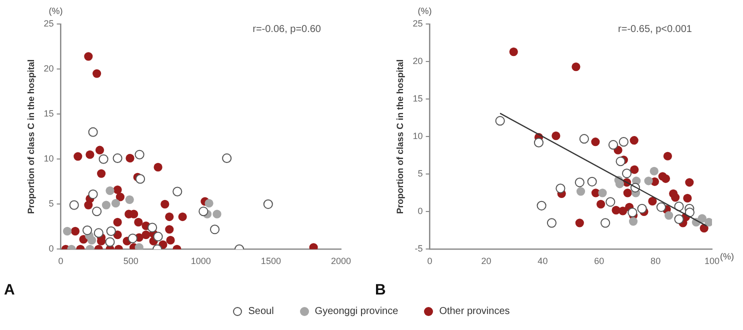 The height and width of the screenshot is (330, 743). Describe the element at coordinates (417, 136) in the screenshot. I see `y-tick-label: 10` at that location.